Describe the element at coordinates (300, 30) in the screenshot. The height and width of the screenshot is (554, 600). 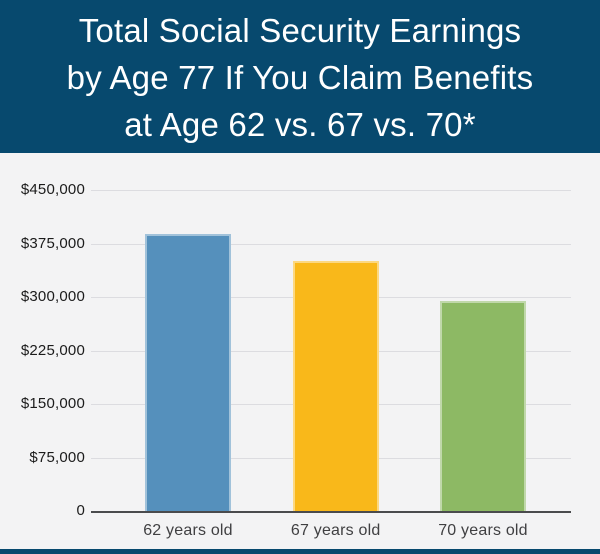
I see `chart-title-line-1: Total Social Security Earnings` at that location.